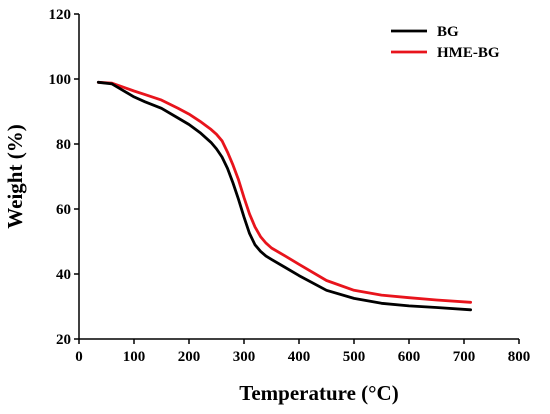 Image resolution: width=550 pixels, height=414 pixels. I want to click on y-tick-label: 80, so click(63, 145).